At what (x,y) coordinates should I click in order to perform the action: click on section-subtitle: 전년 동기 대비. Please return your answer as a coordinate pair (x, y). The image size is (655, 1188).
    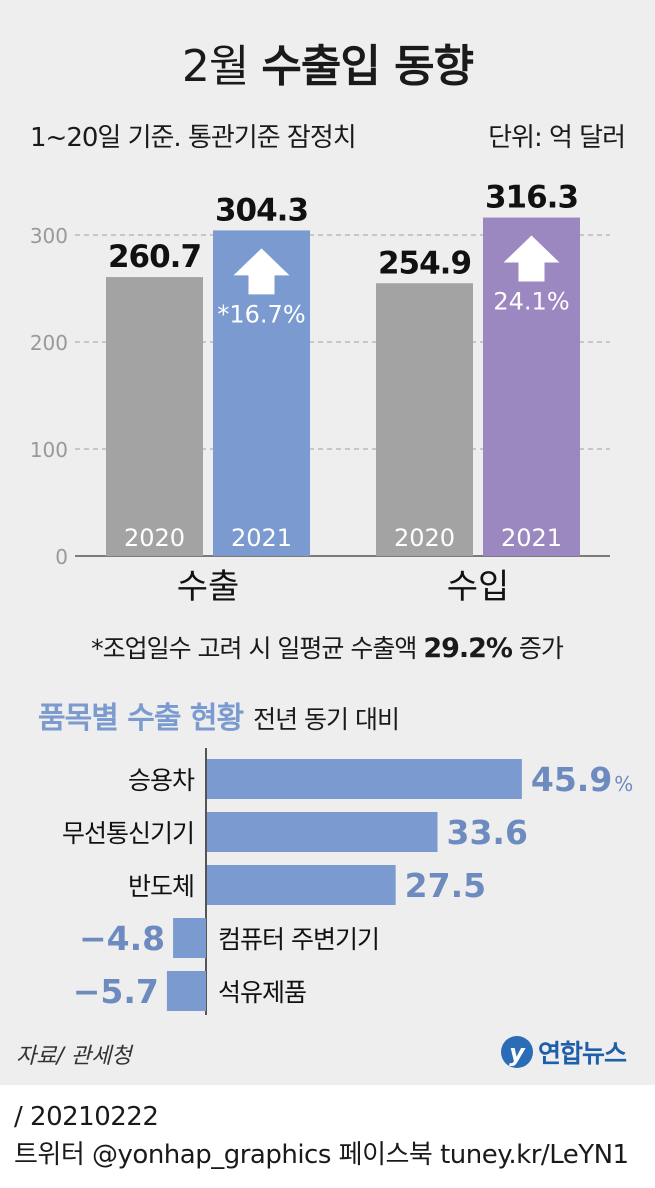
    Looking at the image, I should click on (326, 719).